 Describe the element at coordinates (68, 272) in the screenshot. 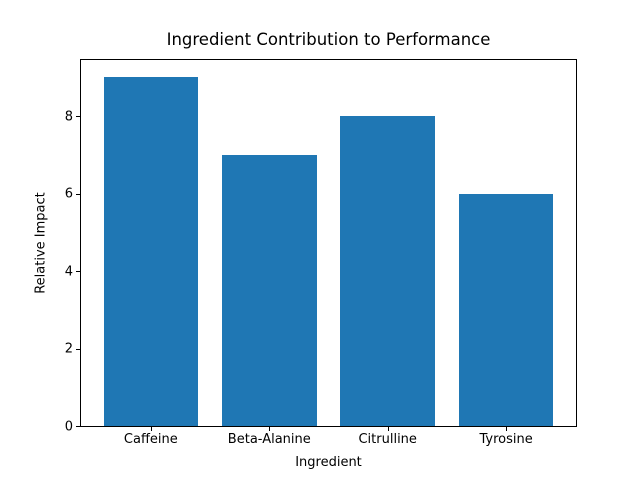

I see `y-tick-label-4: 4` at that location.